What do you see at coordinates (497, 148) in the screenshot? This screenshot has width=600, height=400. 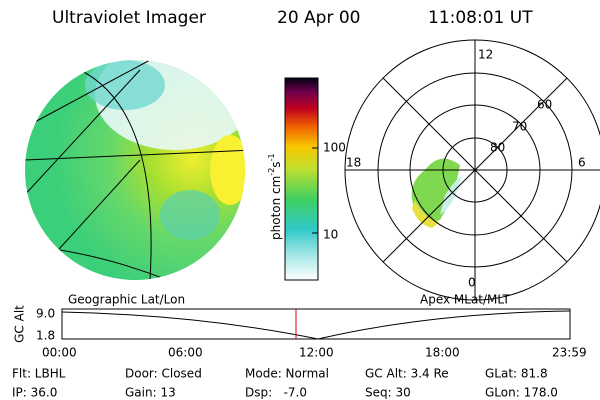 I see `lat-label: 80` at bounding box center [497, 148].